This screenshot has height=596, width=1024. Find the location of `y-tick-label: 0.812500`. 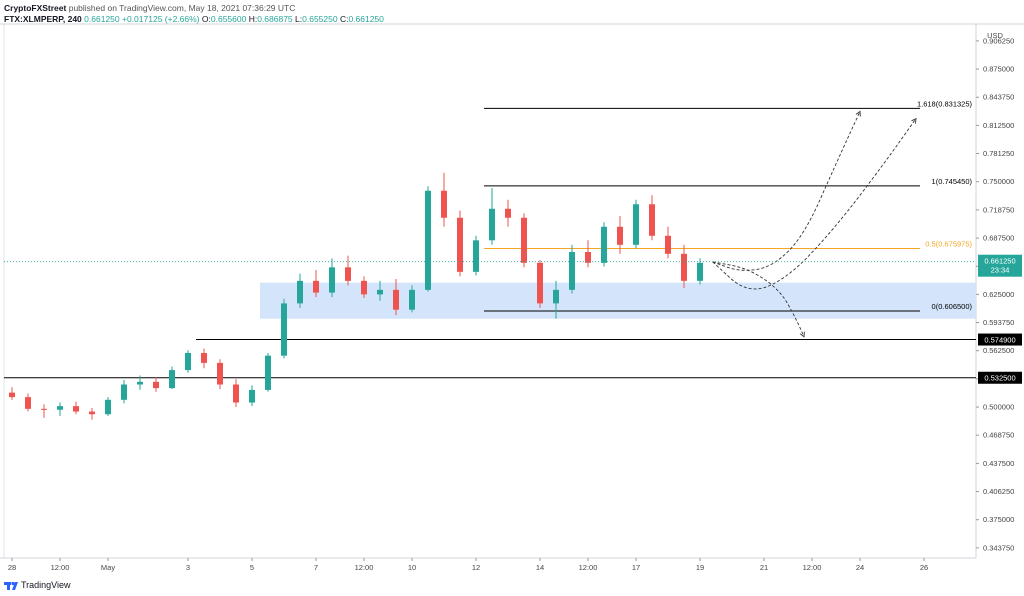

y-tick-label: 0.812500 is located at coordinates (998, 125).